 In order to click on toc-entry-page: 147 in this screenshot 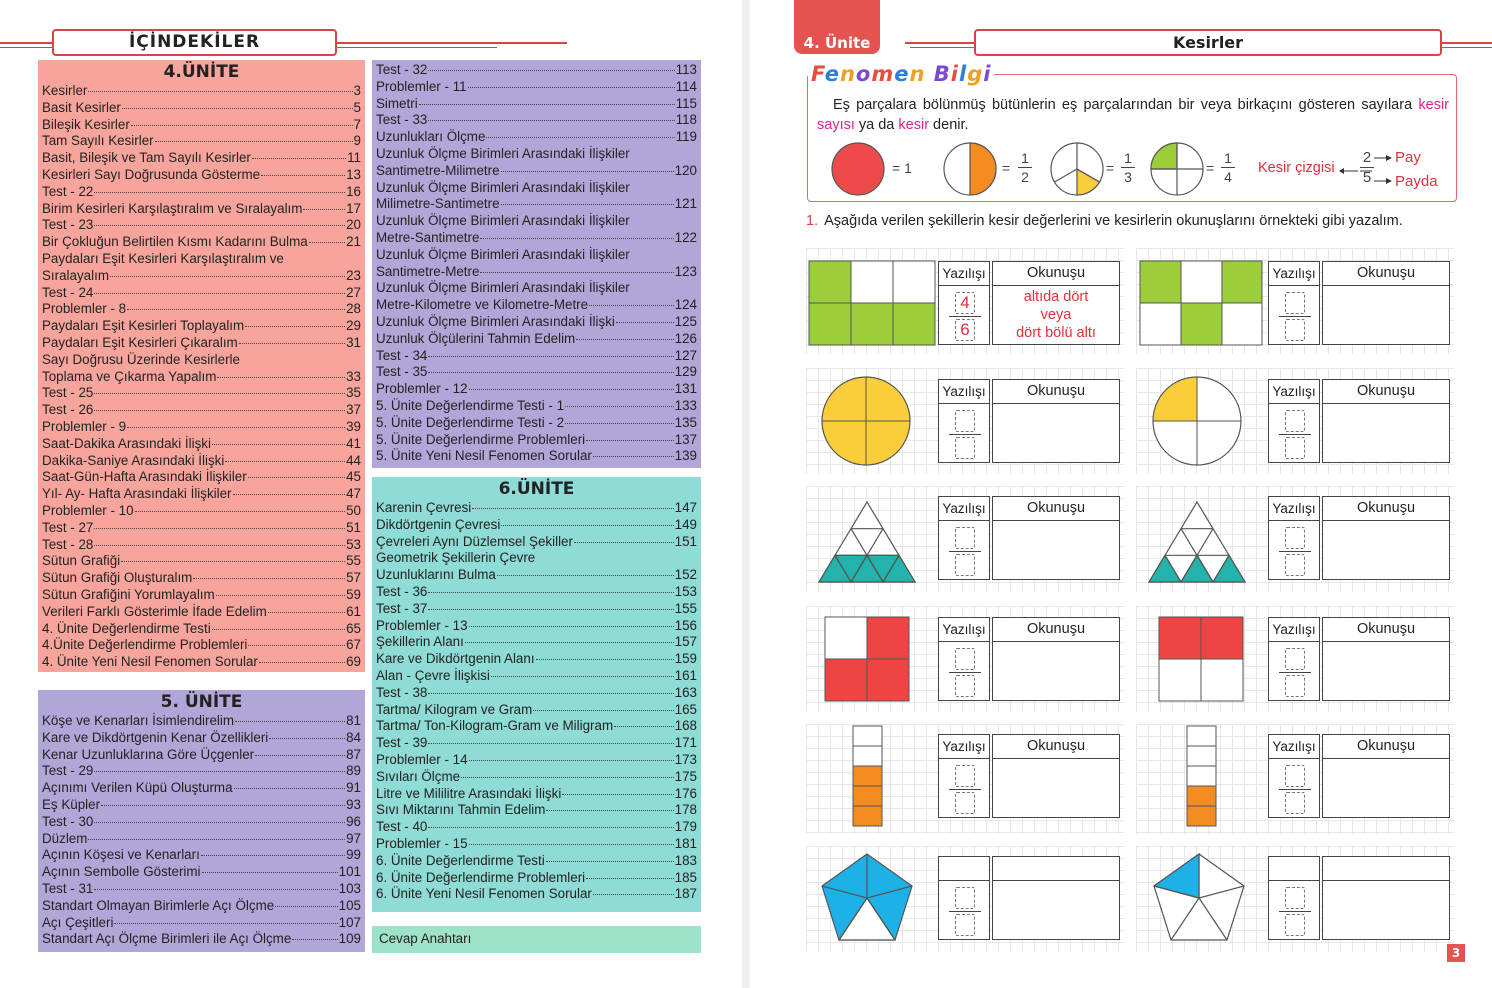, I will do `click(685, 507)`.